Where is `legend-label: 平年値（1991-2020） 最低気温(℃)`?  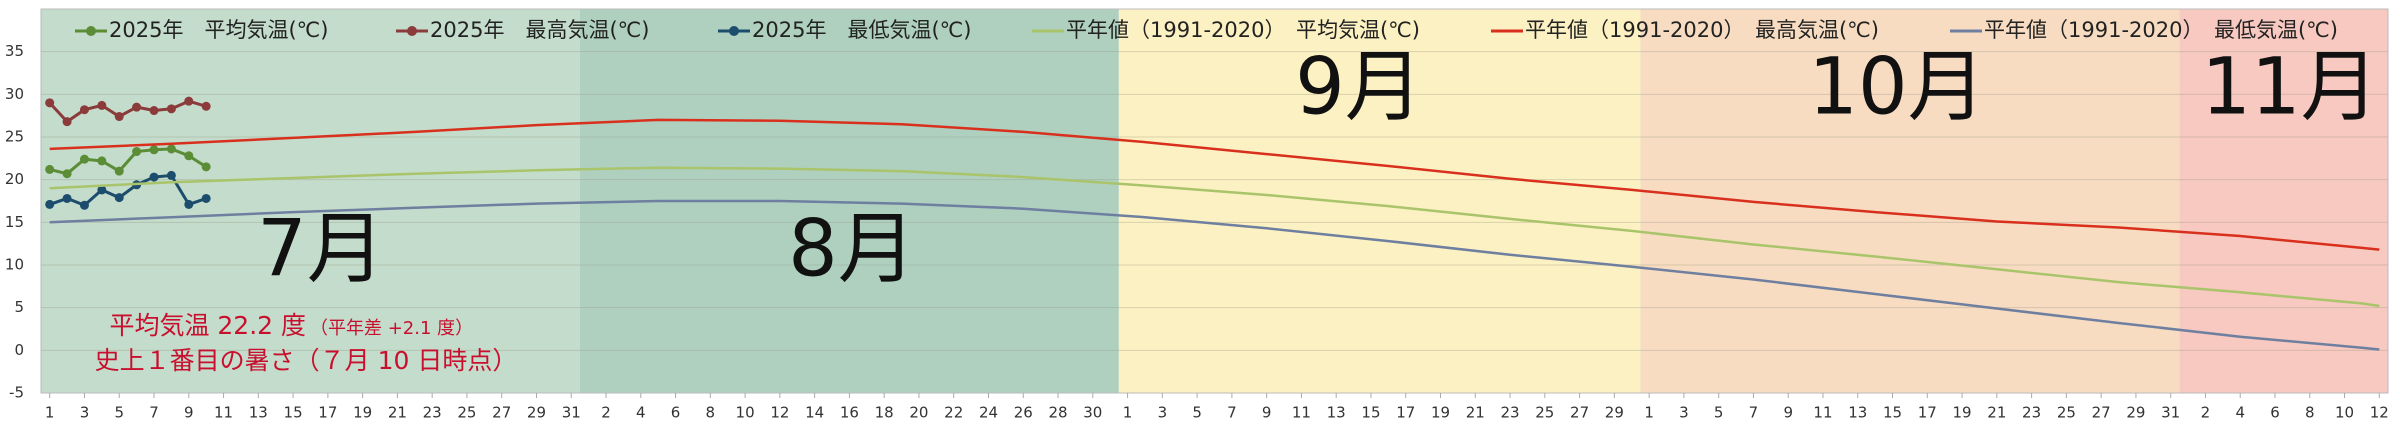 legend-label: 平年値（1991-2020） 最低気温(℃) is located at coordinates (2161, 30).